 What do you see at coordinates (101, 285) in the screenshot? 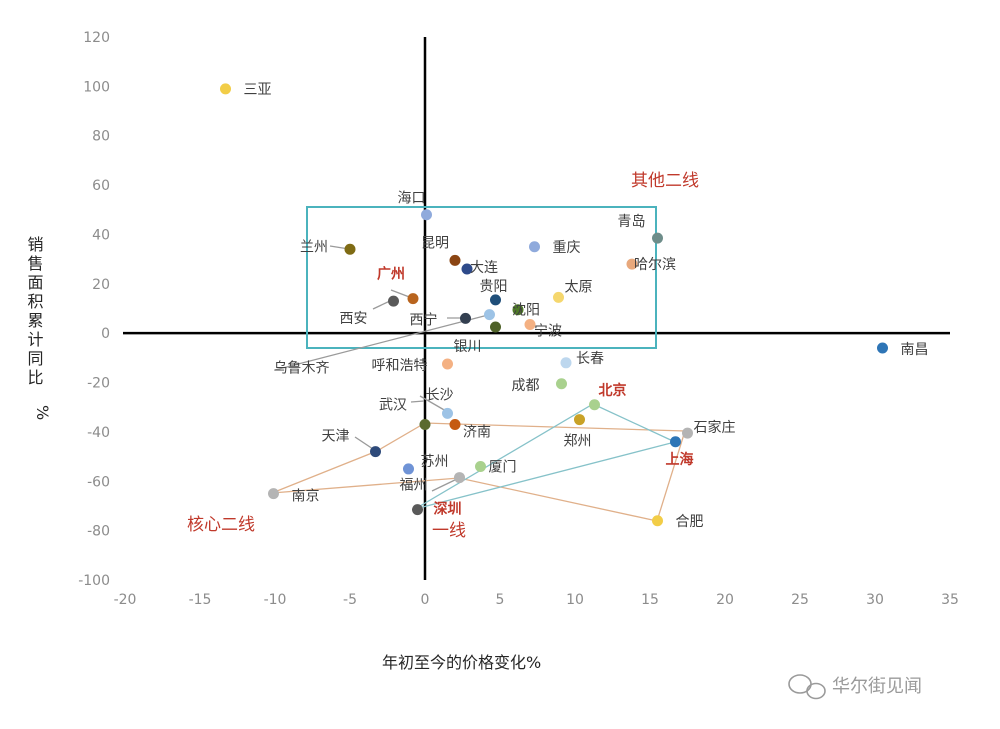
I see `y-tick-label: 20` at bounding box center [101, 285].